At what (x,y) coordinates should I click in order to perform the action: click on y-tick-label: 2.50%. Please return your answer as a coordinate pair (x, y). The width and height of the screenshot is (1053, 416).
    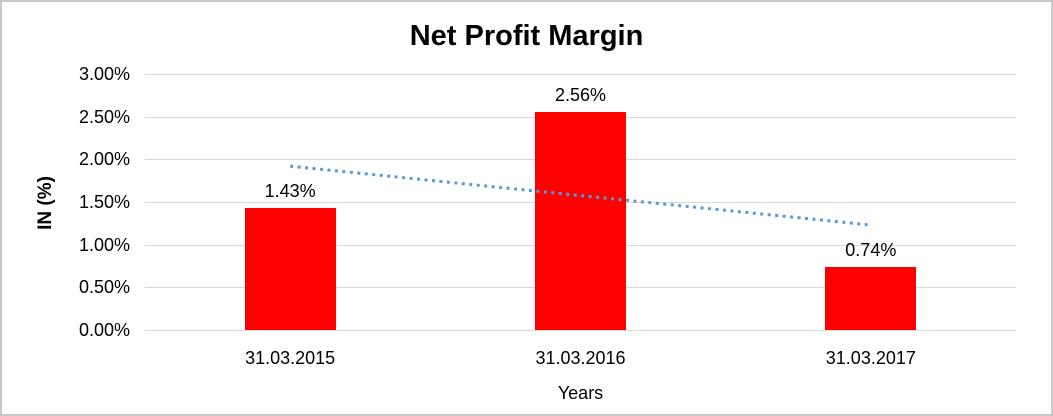
    Looking at the image, I should click on (104, 116).